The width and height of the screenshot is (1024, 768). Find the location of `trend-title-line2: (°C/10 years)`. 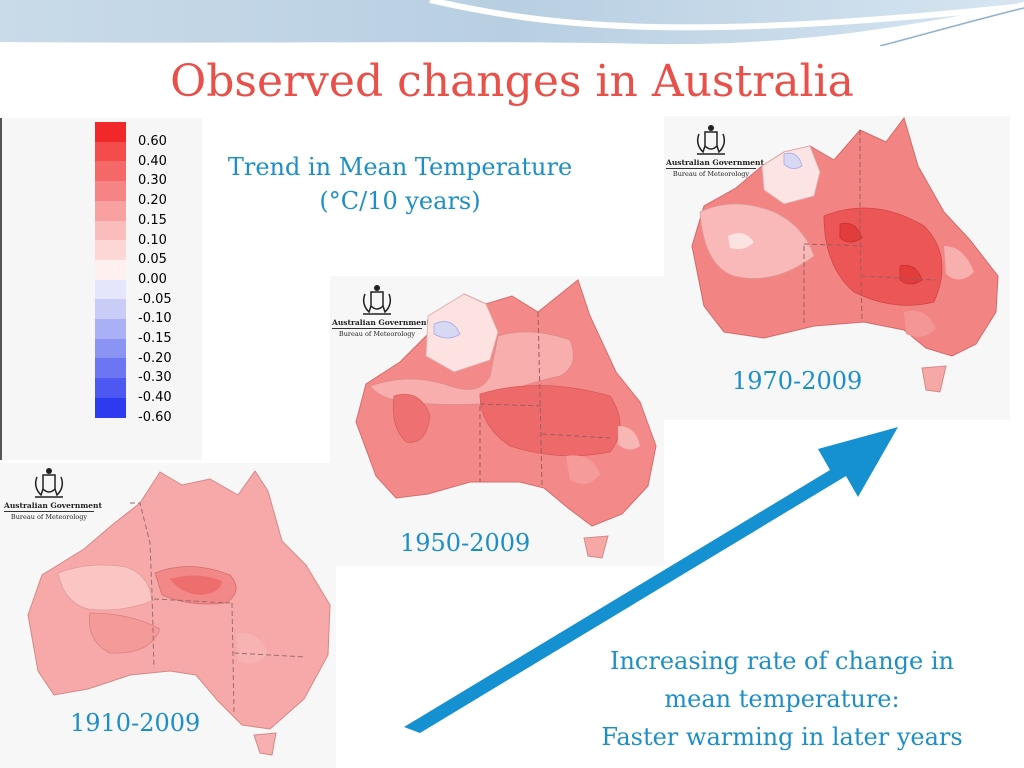

trend-title-line2: (°C/10 years) is located at coordinates (400, 201).